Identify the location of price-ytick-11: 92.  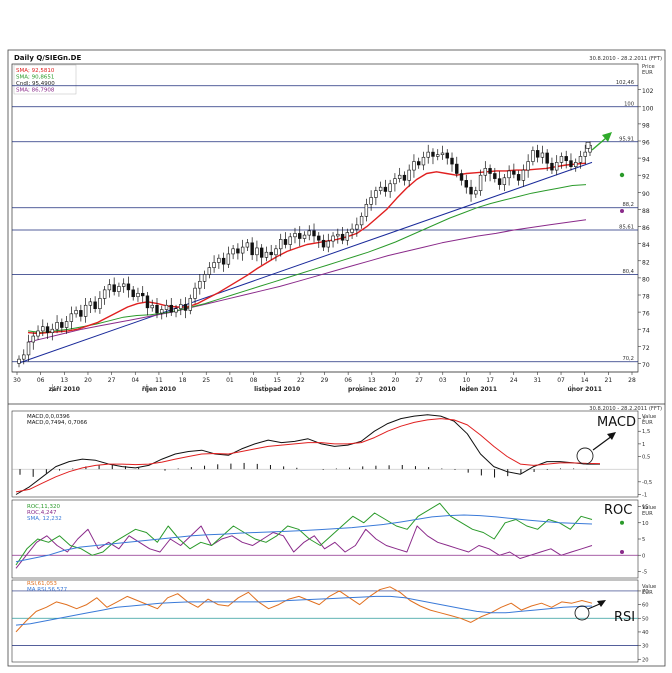
(646, 177).